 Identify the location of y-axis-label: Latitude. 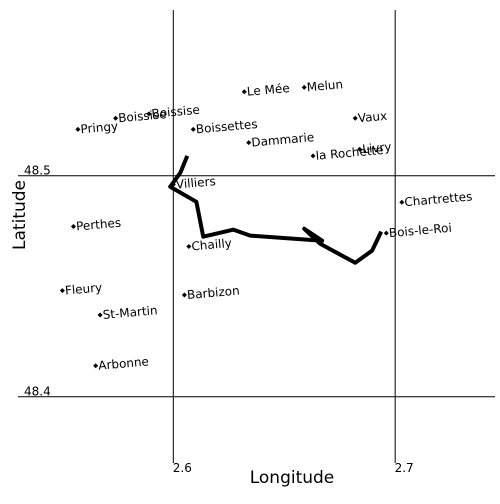
(20, 215).